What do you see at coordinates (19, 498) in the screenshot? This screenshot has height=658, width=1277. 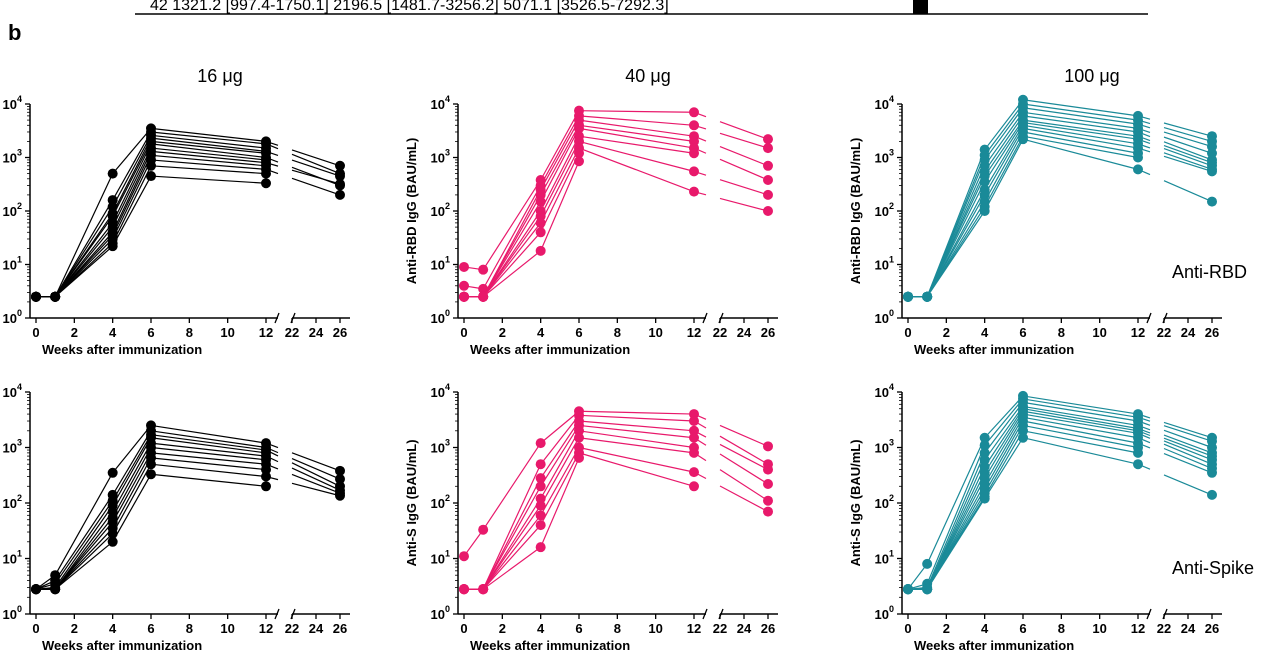 I see `y-tick-exponent: 2` at bounding box center [19, 498].